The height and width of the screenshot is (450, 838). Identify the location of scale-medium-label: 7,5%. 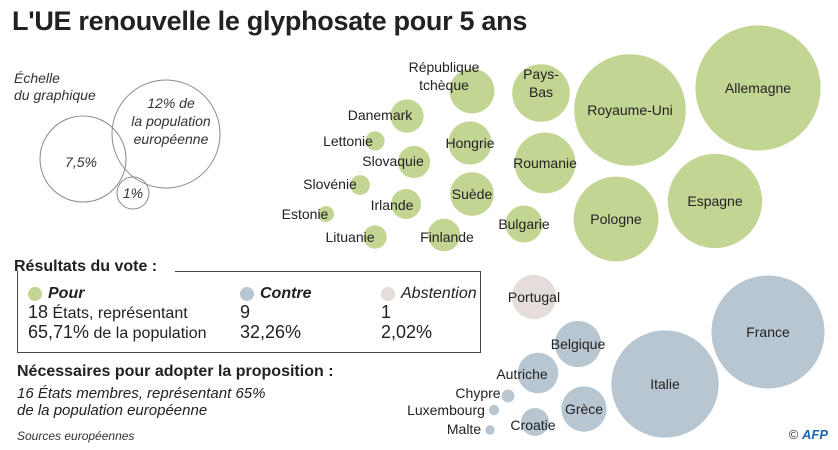
(81, 162).